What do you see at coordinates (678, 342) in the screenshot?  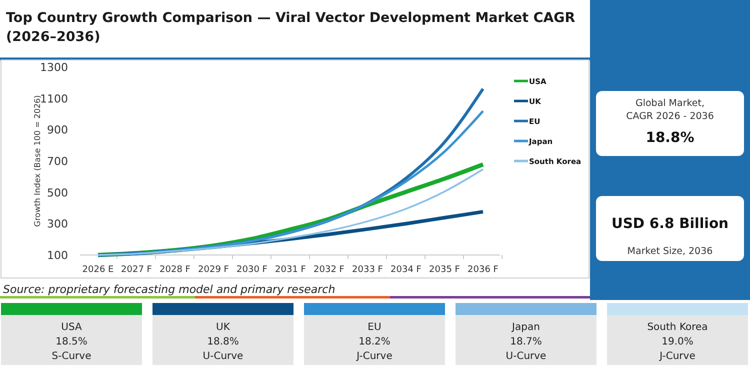 I see `text: 19.0%` at bounding box center [678, 342].